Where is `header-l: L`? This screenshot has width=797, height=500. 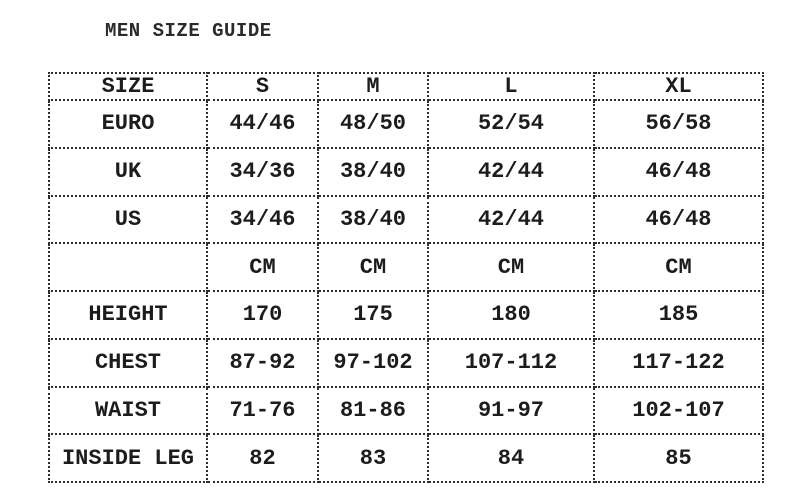 header-l: L is located at coordinates (511, 86).